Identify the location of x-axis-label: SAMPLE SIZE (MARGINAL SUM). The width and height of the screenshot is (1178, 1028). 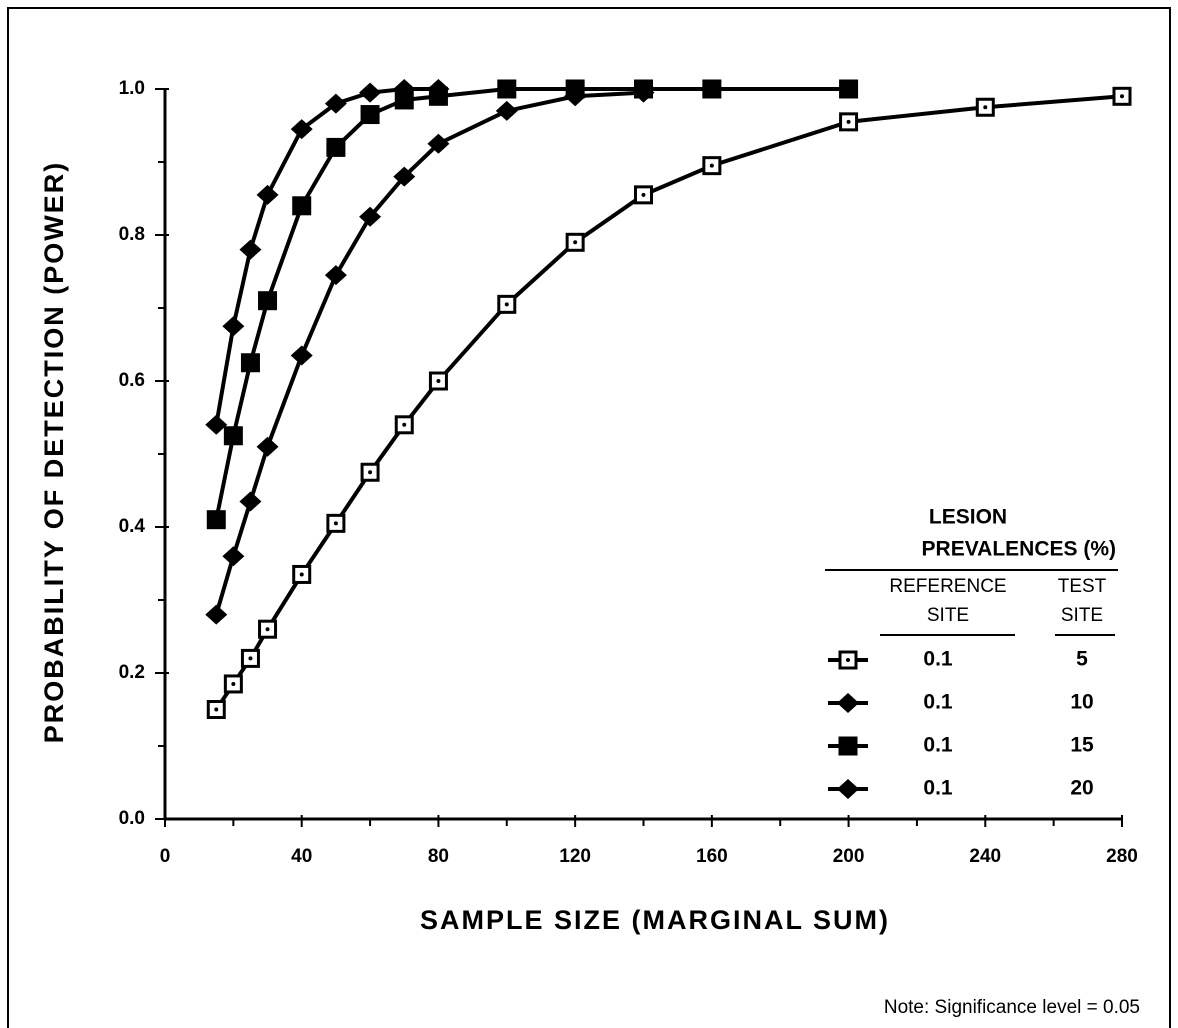
(655, 920).